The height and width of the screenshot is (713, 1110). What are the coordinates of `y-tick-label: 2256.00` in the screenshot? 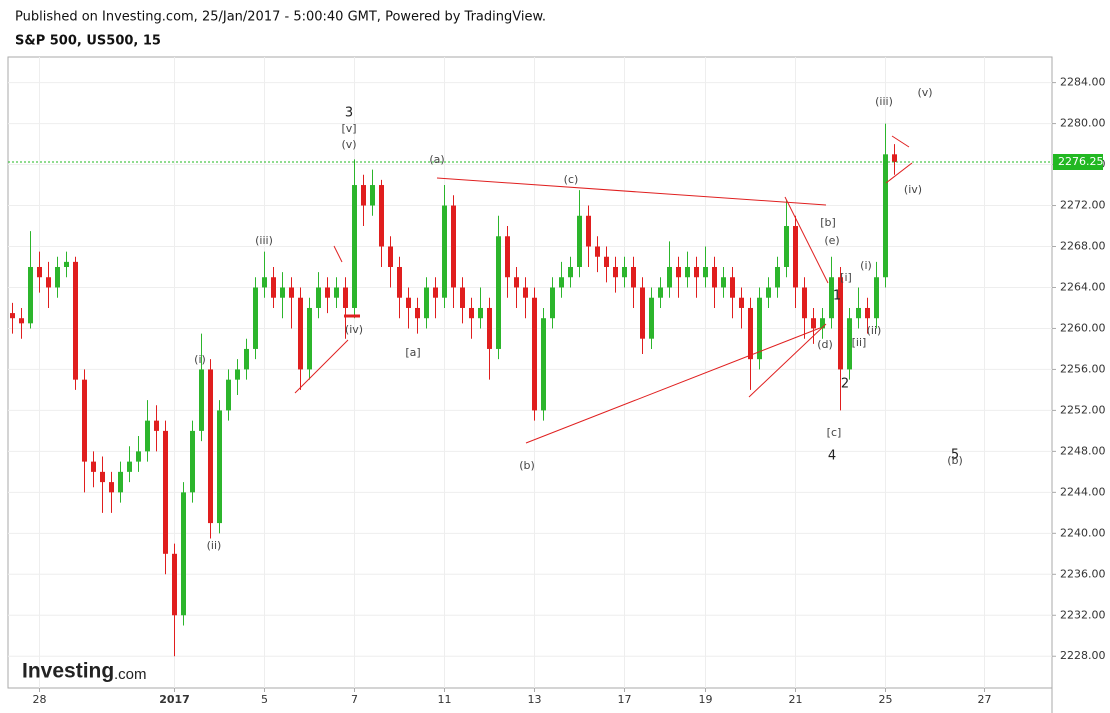 It's located at (1083, 368).